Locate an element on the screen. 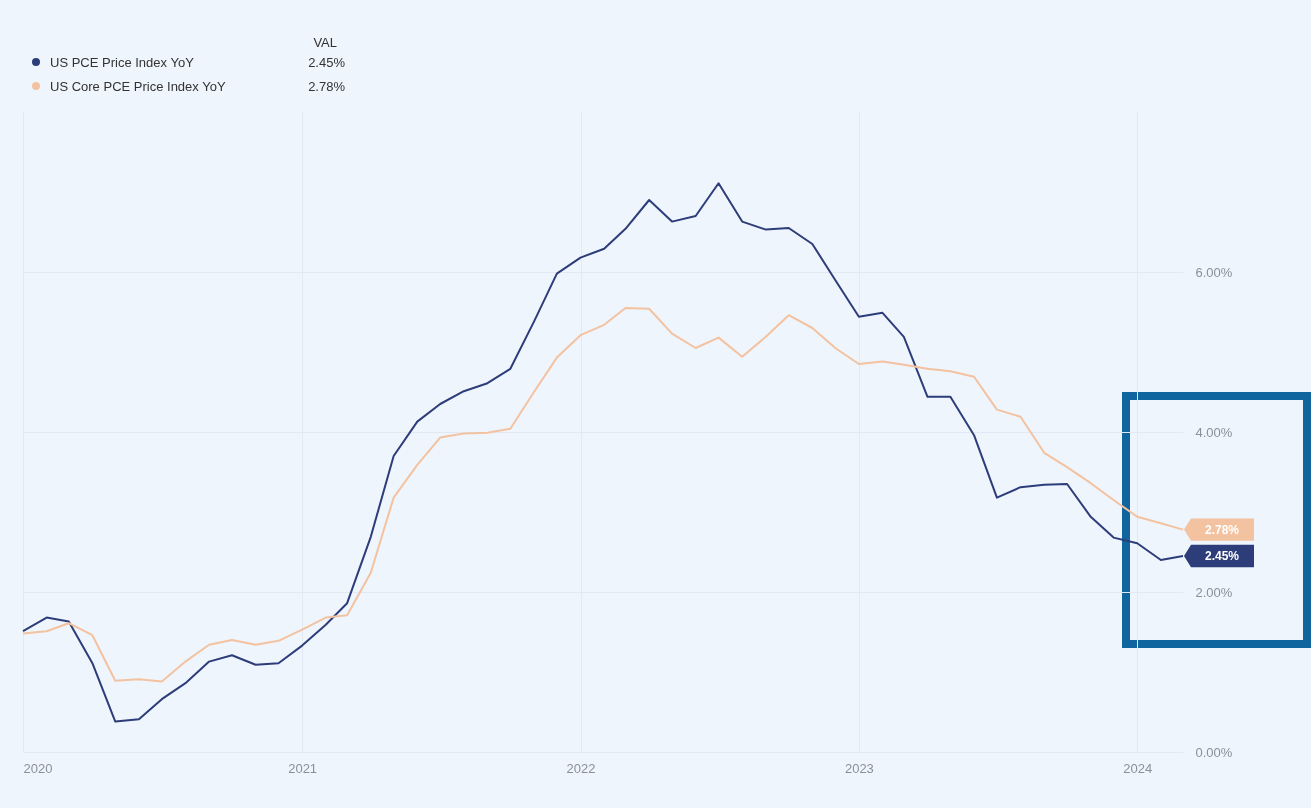 This screenshot has width=1311, height=808. legend-title: VAL is located at coordinates (324, 42).